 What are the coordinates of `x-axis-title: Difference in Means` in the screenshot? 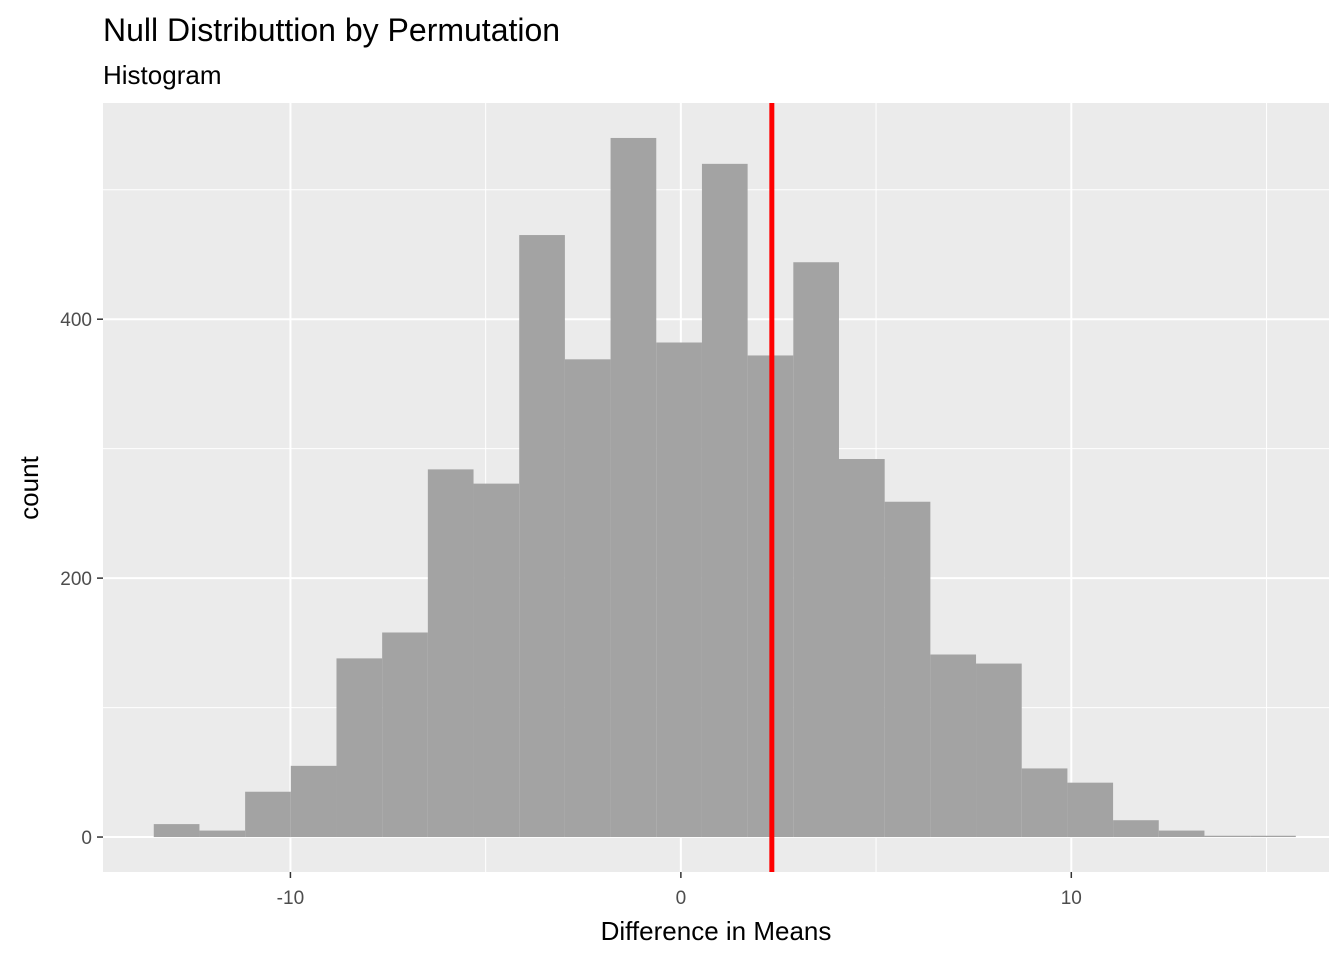 It's located at (716, 931).